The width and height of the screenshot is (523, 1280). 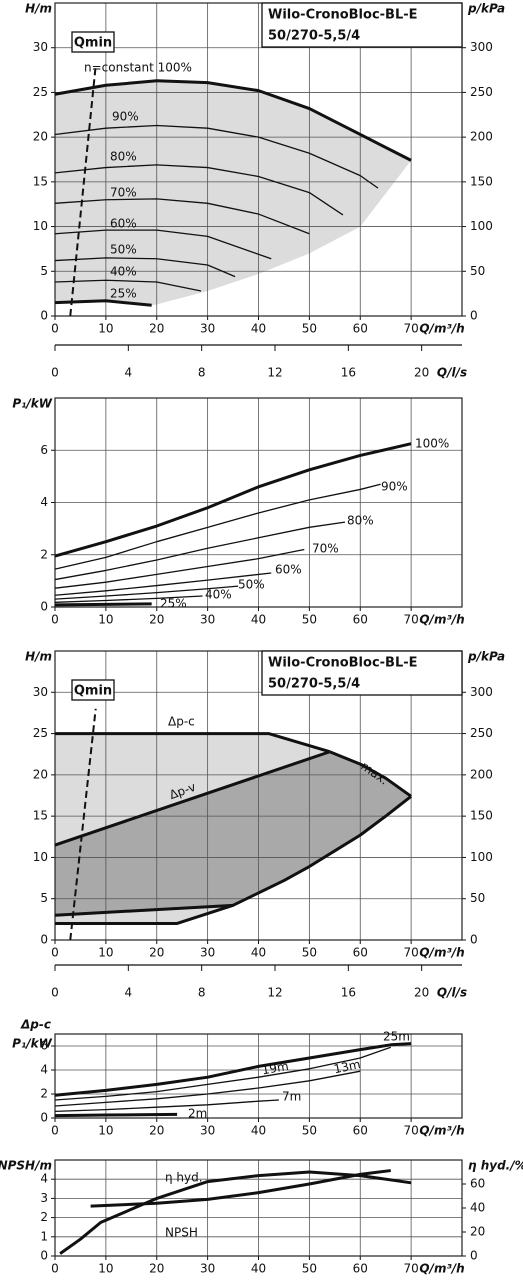 I want to click on y2-tick-label: 250, so click(x=481, y=92).